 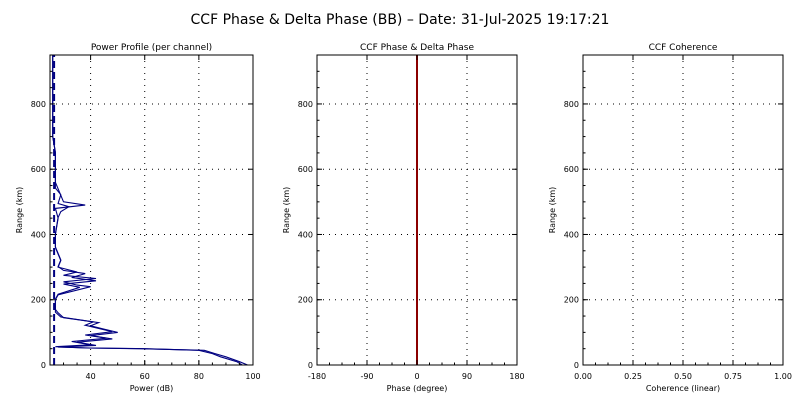 What do you see at coordinates (683, 388) in the screenshot?
I see `x-axis-label: Coherence (linear)` at bounding box center [683, 388].